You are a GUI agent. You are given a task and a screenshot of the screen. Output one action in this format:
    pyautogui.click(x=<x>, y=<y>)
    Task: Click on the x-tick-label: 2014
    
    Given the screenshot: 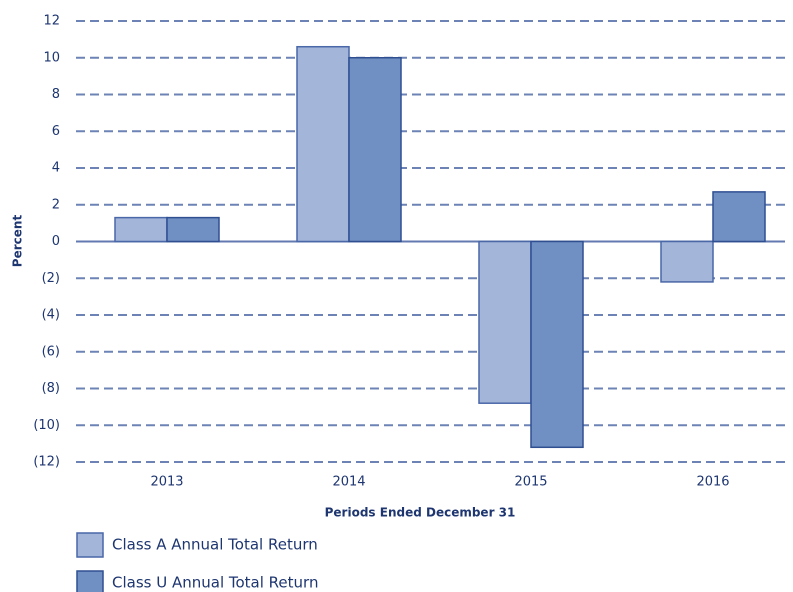 What is the action you would take?
    pyautogui.click(x=348, y=482)
    